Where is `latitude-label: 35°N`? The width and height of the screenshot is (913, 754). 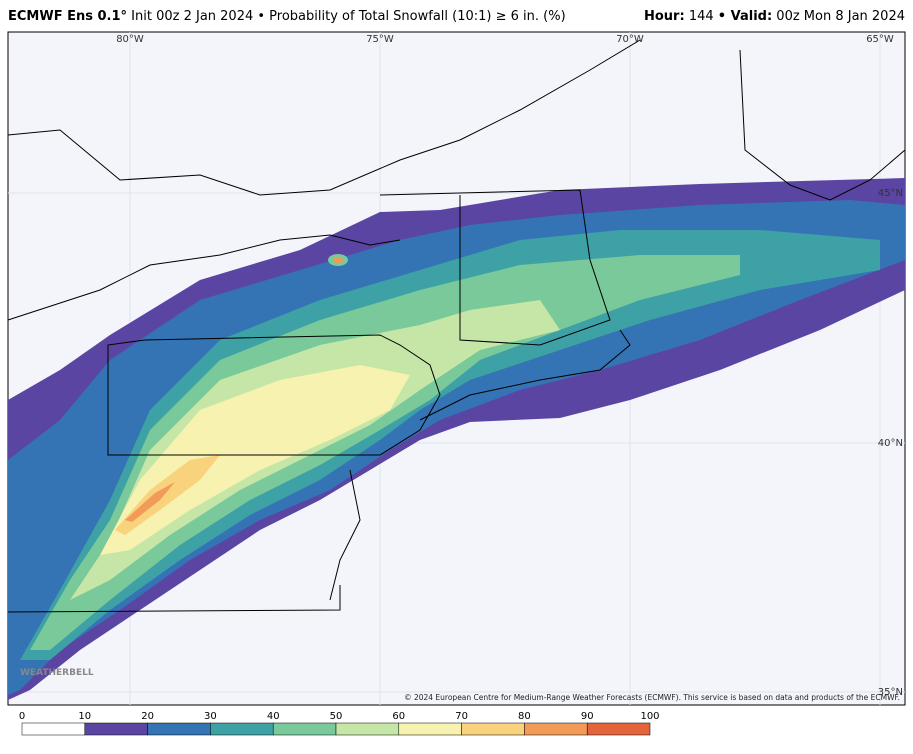 latitude-label: 35°N is located at coordinates (890, 692).